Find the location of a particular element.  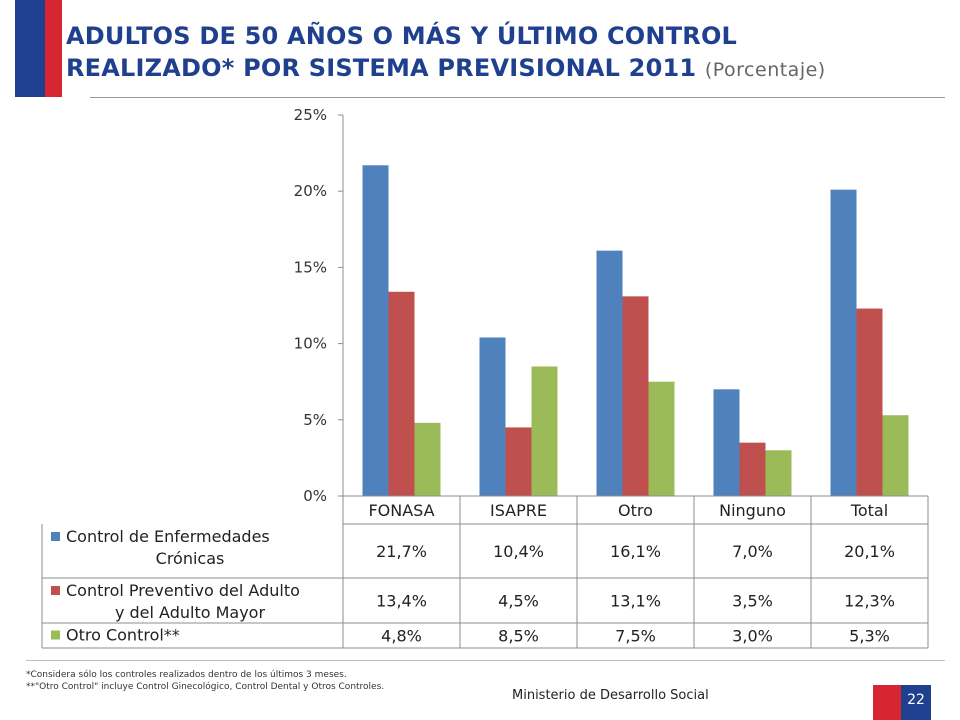

y-tick-label: 25% is located at coordinates (310, 115).